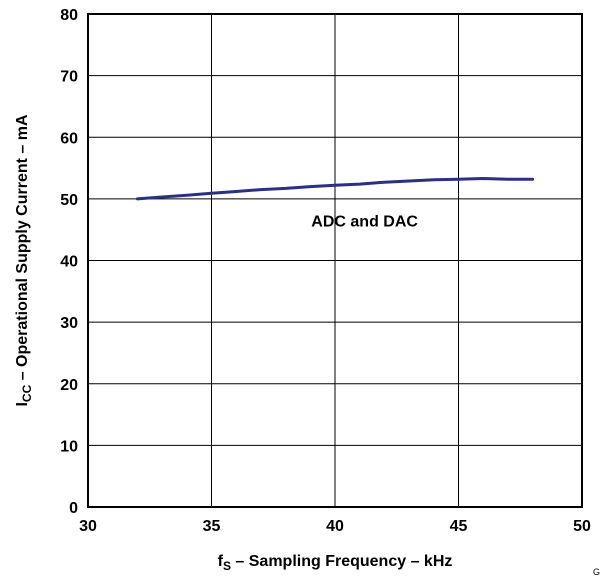 Image resolution: width=602 pixels, height=578 pixels. What do you see at coordinates (341, 561) in the screenshot?
I see `x-axis-label-rest: – Sampling Frequency – kHz` at bounding box center [341, 561].